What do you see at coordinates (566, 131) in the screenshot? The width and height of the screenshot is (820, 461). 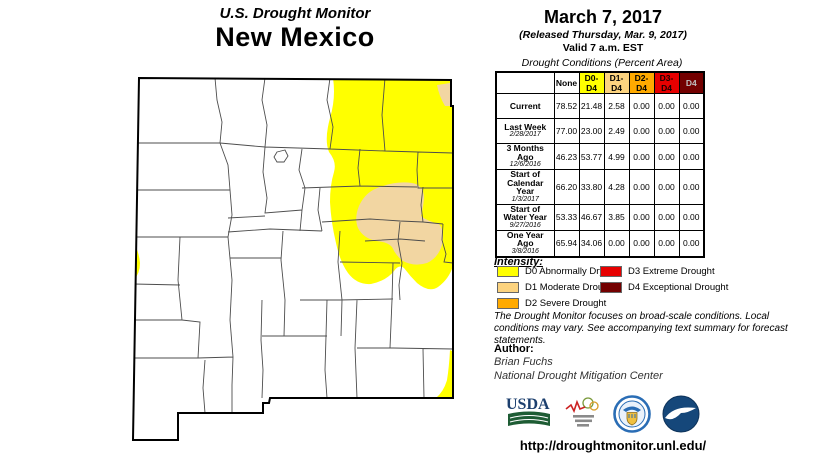 I see `cell-value: 77.00` at bounding box center [566, 131].